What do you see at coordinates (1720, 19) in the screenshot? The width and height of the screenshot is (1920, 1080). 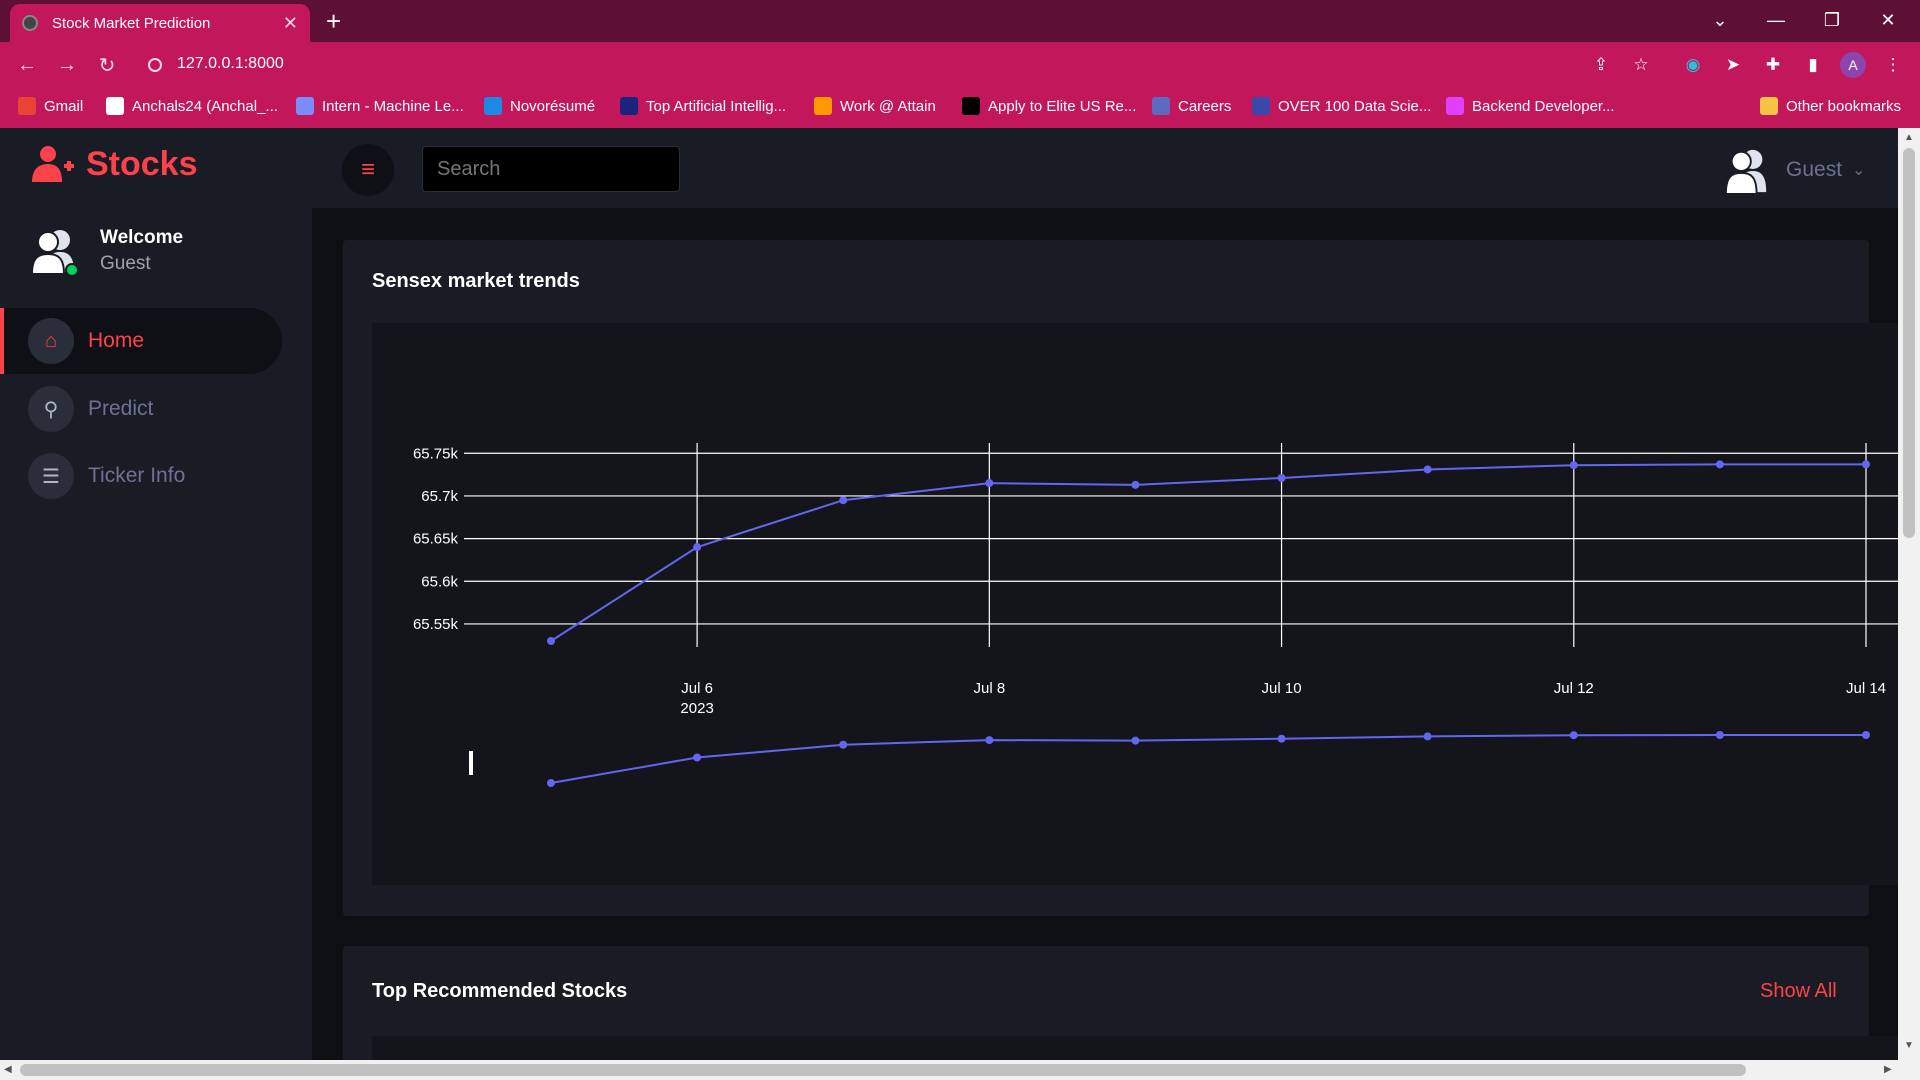 I see `tab-search-chevron-icon: ⌄` at bounding box center [1720, 19].